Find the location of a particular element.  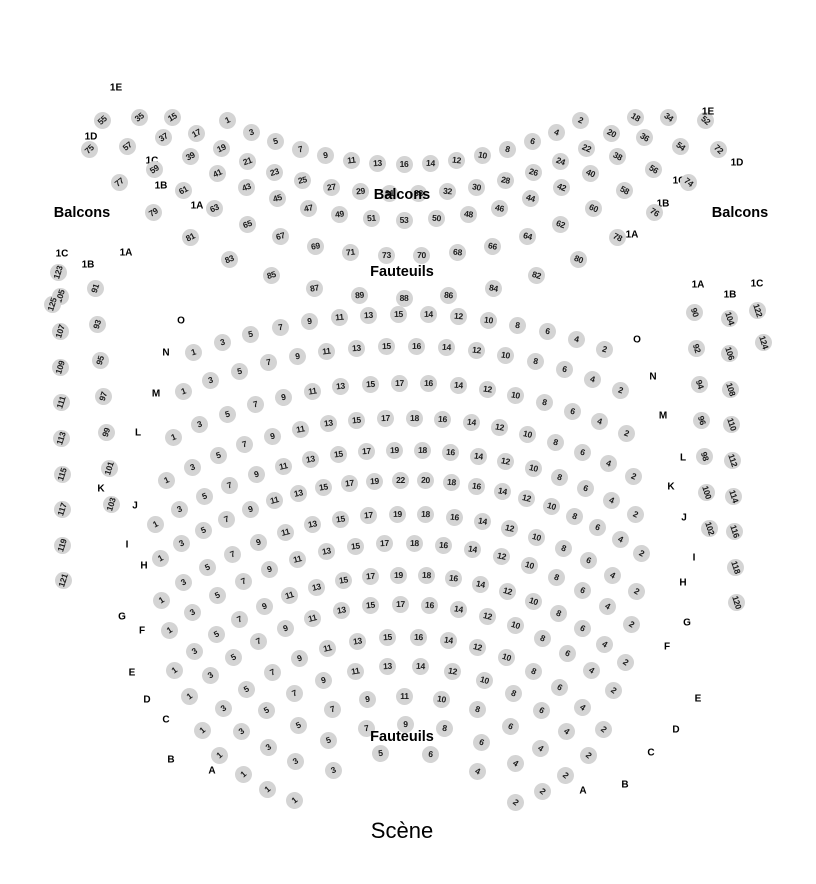

balcony-seat-1C-47: 47 is located at coordinates (308, 208).